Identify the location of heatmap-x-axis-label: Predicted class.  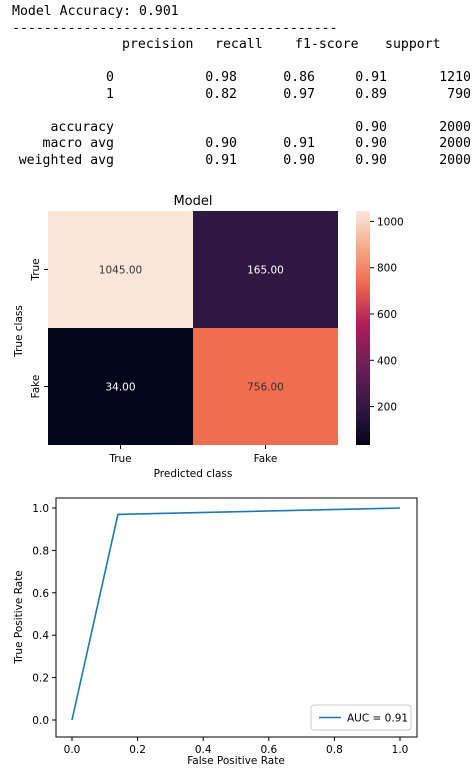
(193, 474).